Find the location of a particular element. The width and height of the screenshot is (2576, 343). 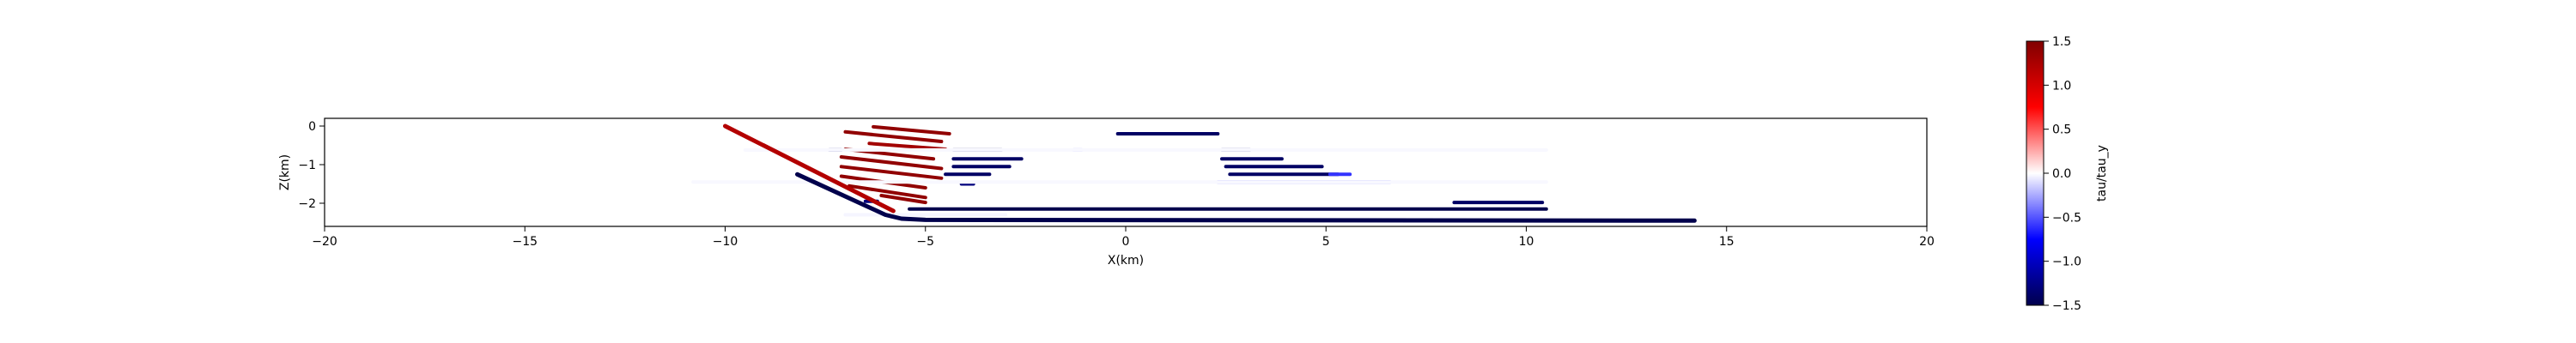

colorbar-tick-label: −0.5 is located at coordinates (2067, 218).